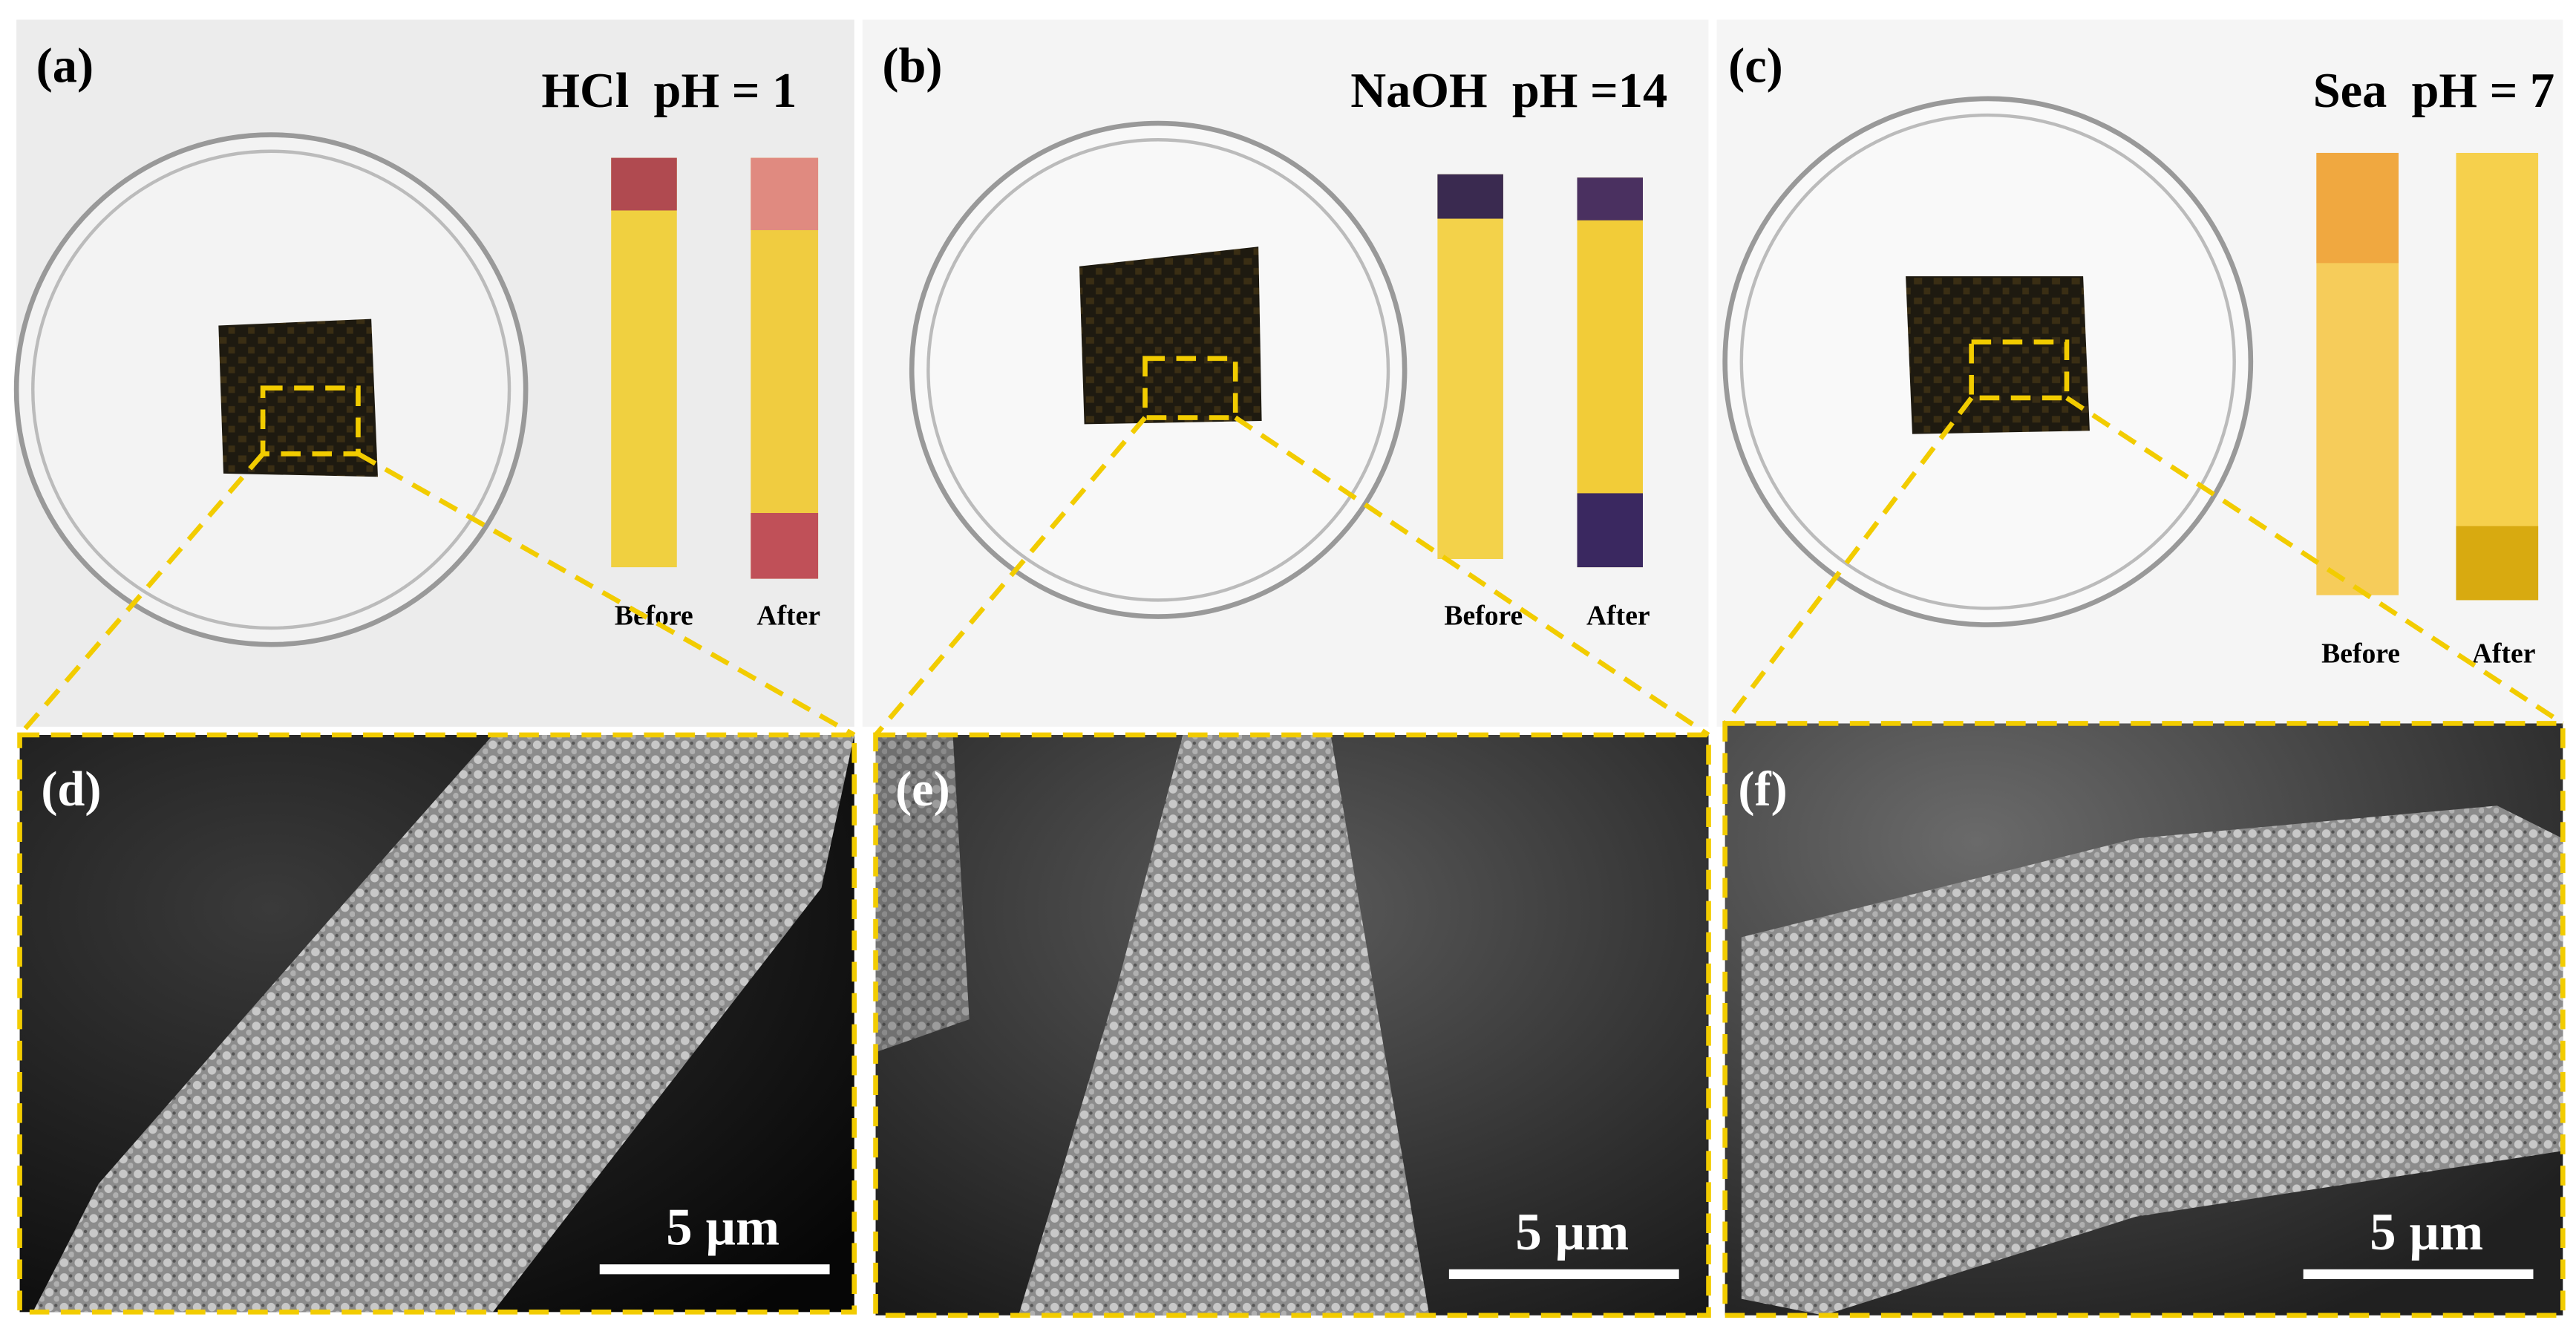  Describe the element at coordinates (1763, 789) in the screenshot. I see `panel-label: (f)` at that location.